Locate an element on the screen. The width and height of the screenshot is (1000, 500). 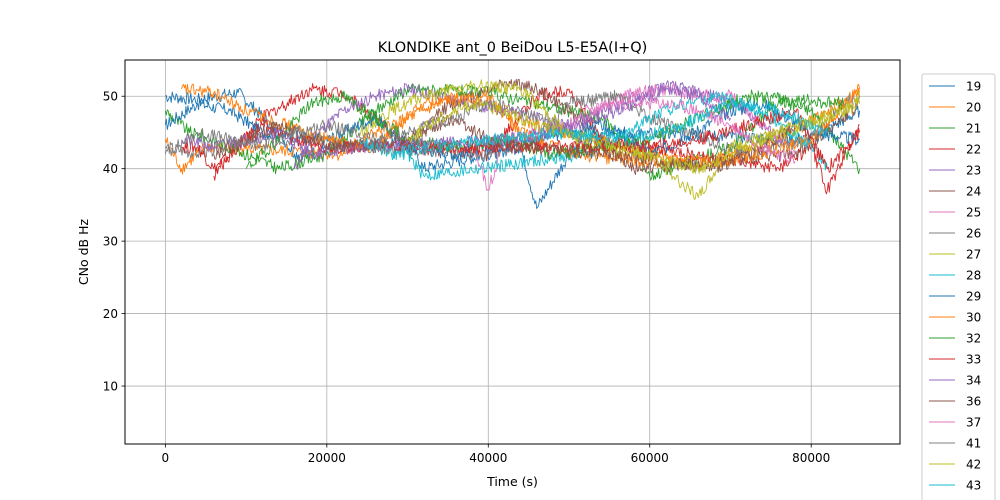
legend: 19 20 21 22 23 24 25 26 27 28 29 30 32 33 34 36 37 41 42 43 is located at coordinates (958, 286).